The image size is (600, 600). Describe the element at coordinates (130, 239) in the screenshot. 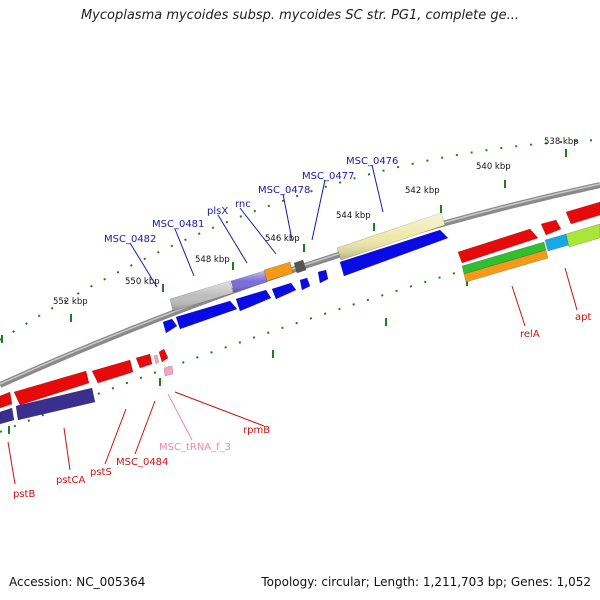

I see `gene-label-msc0482: MSC_0482` at that location.